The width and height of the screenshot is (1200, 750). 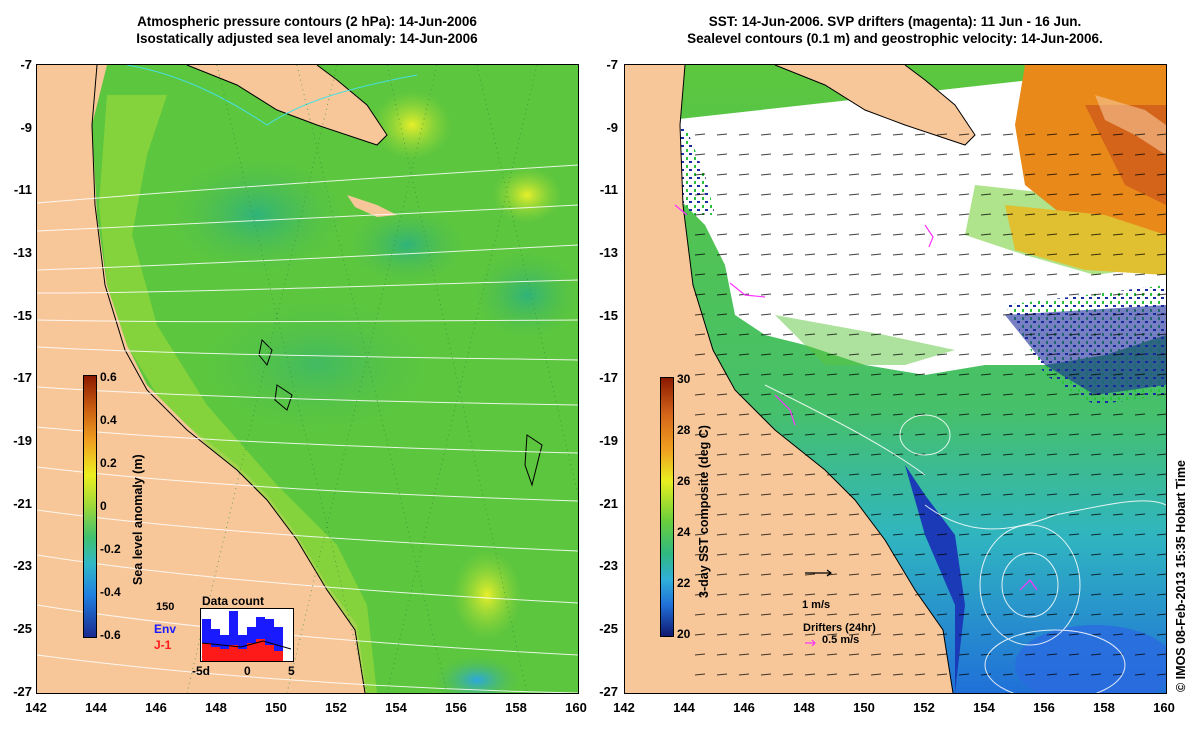 What do you see at coordinates (22, 440) in the screenshot?
I see `left-y-tick: -19` at bounding box center [22, 440].